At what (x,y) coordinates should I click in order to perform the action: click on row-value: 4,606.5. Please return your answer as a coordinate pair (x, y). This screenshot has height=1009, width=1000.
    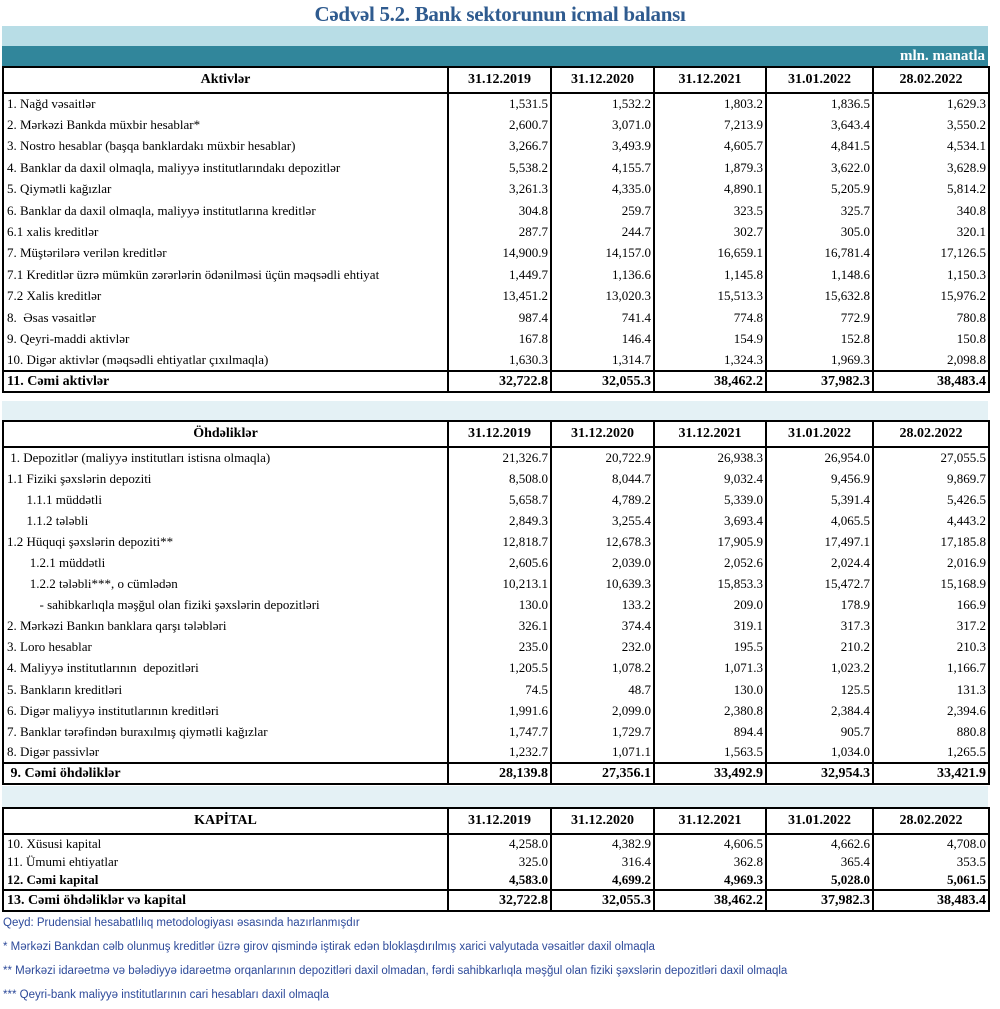
    Looking at the image, I should click on (710, 843).